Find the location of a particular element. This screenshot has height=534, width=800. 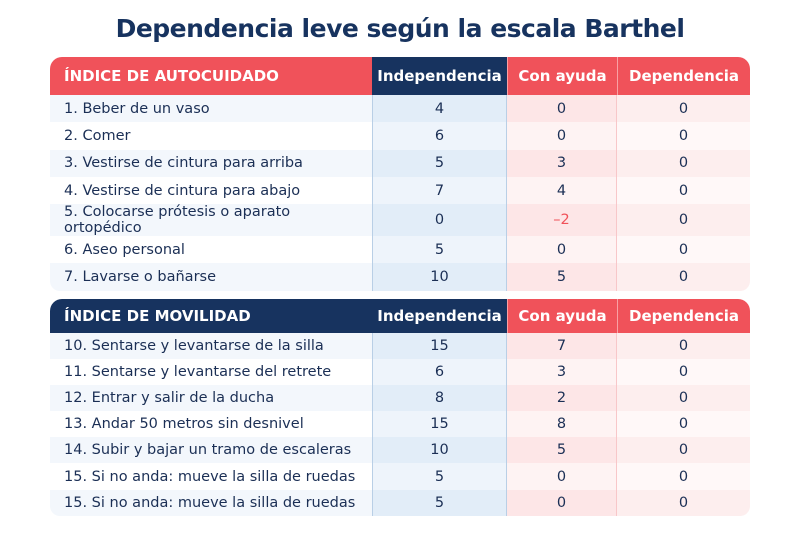

row-label: 13. Andar 50 metros sin desnivel is located at coordinates (211, 424).